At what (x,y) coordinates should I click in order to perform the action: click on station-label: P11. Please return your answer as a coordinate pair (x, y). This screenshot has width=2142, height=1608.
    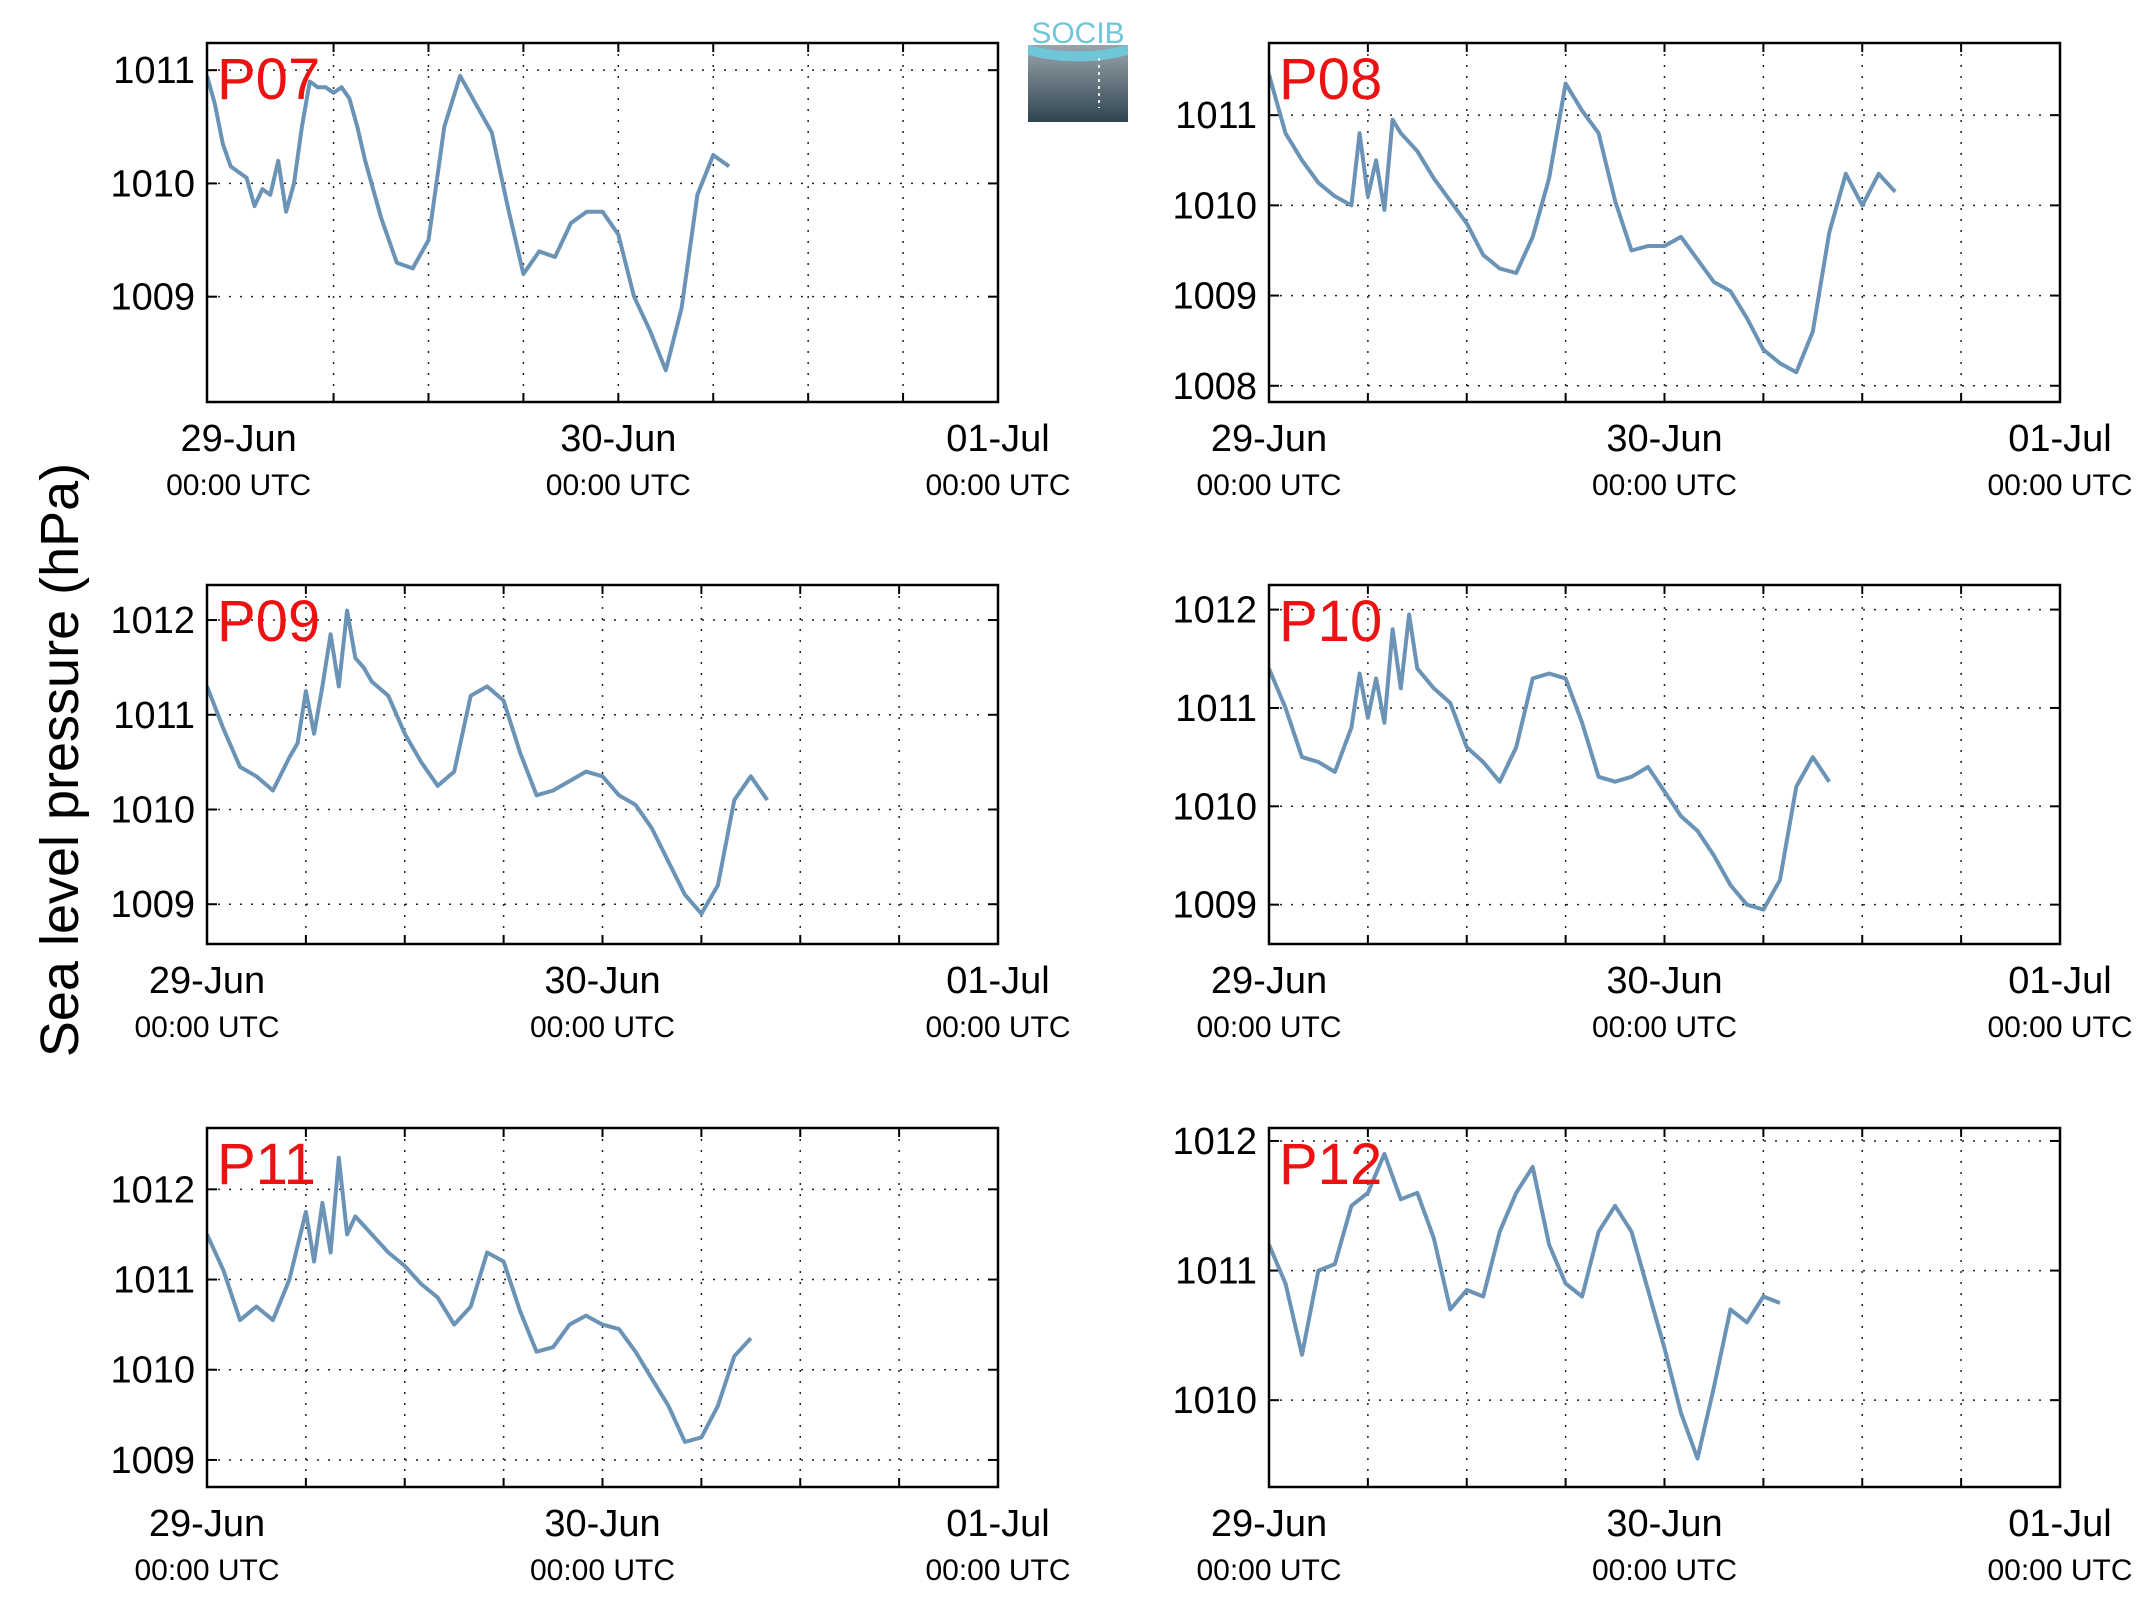
    Looking at the image, I should click on (266, 1164).